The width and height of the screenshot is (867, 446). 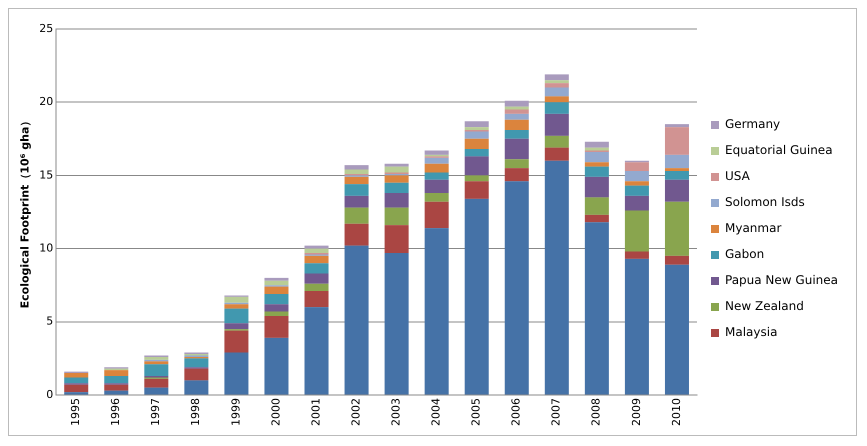 I want to click on x-tick-label: 1999, so click(x=235, y=412).